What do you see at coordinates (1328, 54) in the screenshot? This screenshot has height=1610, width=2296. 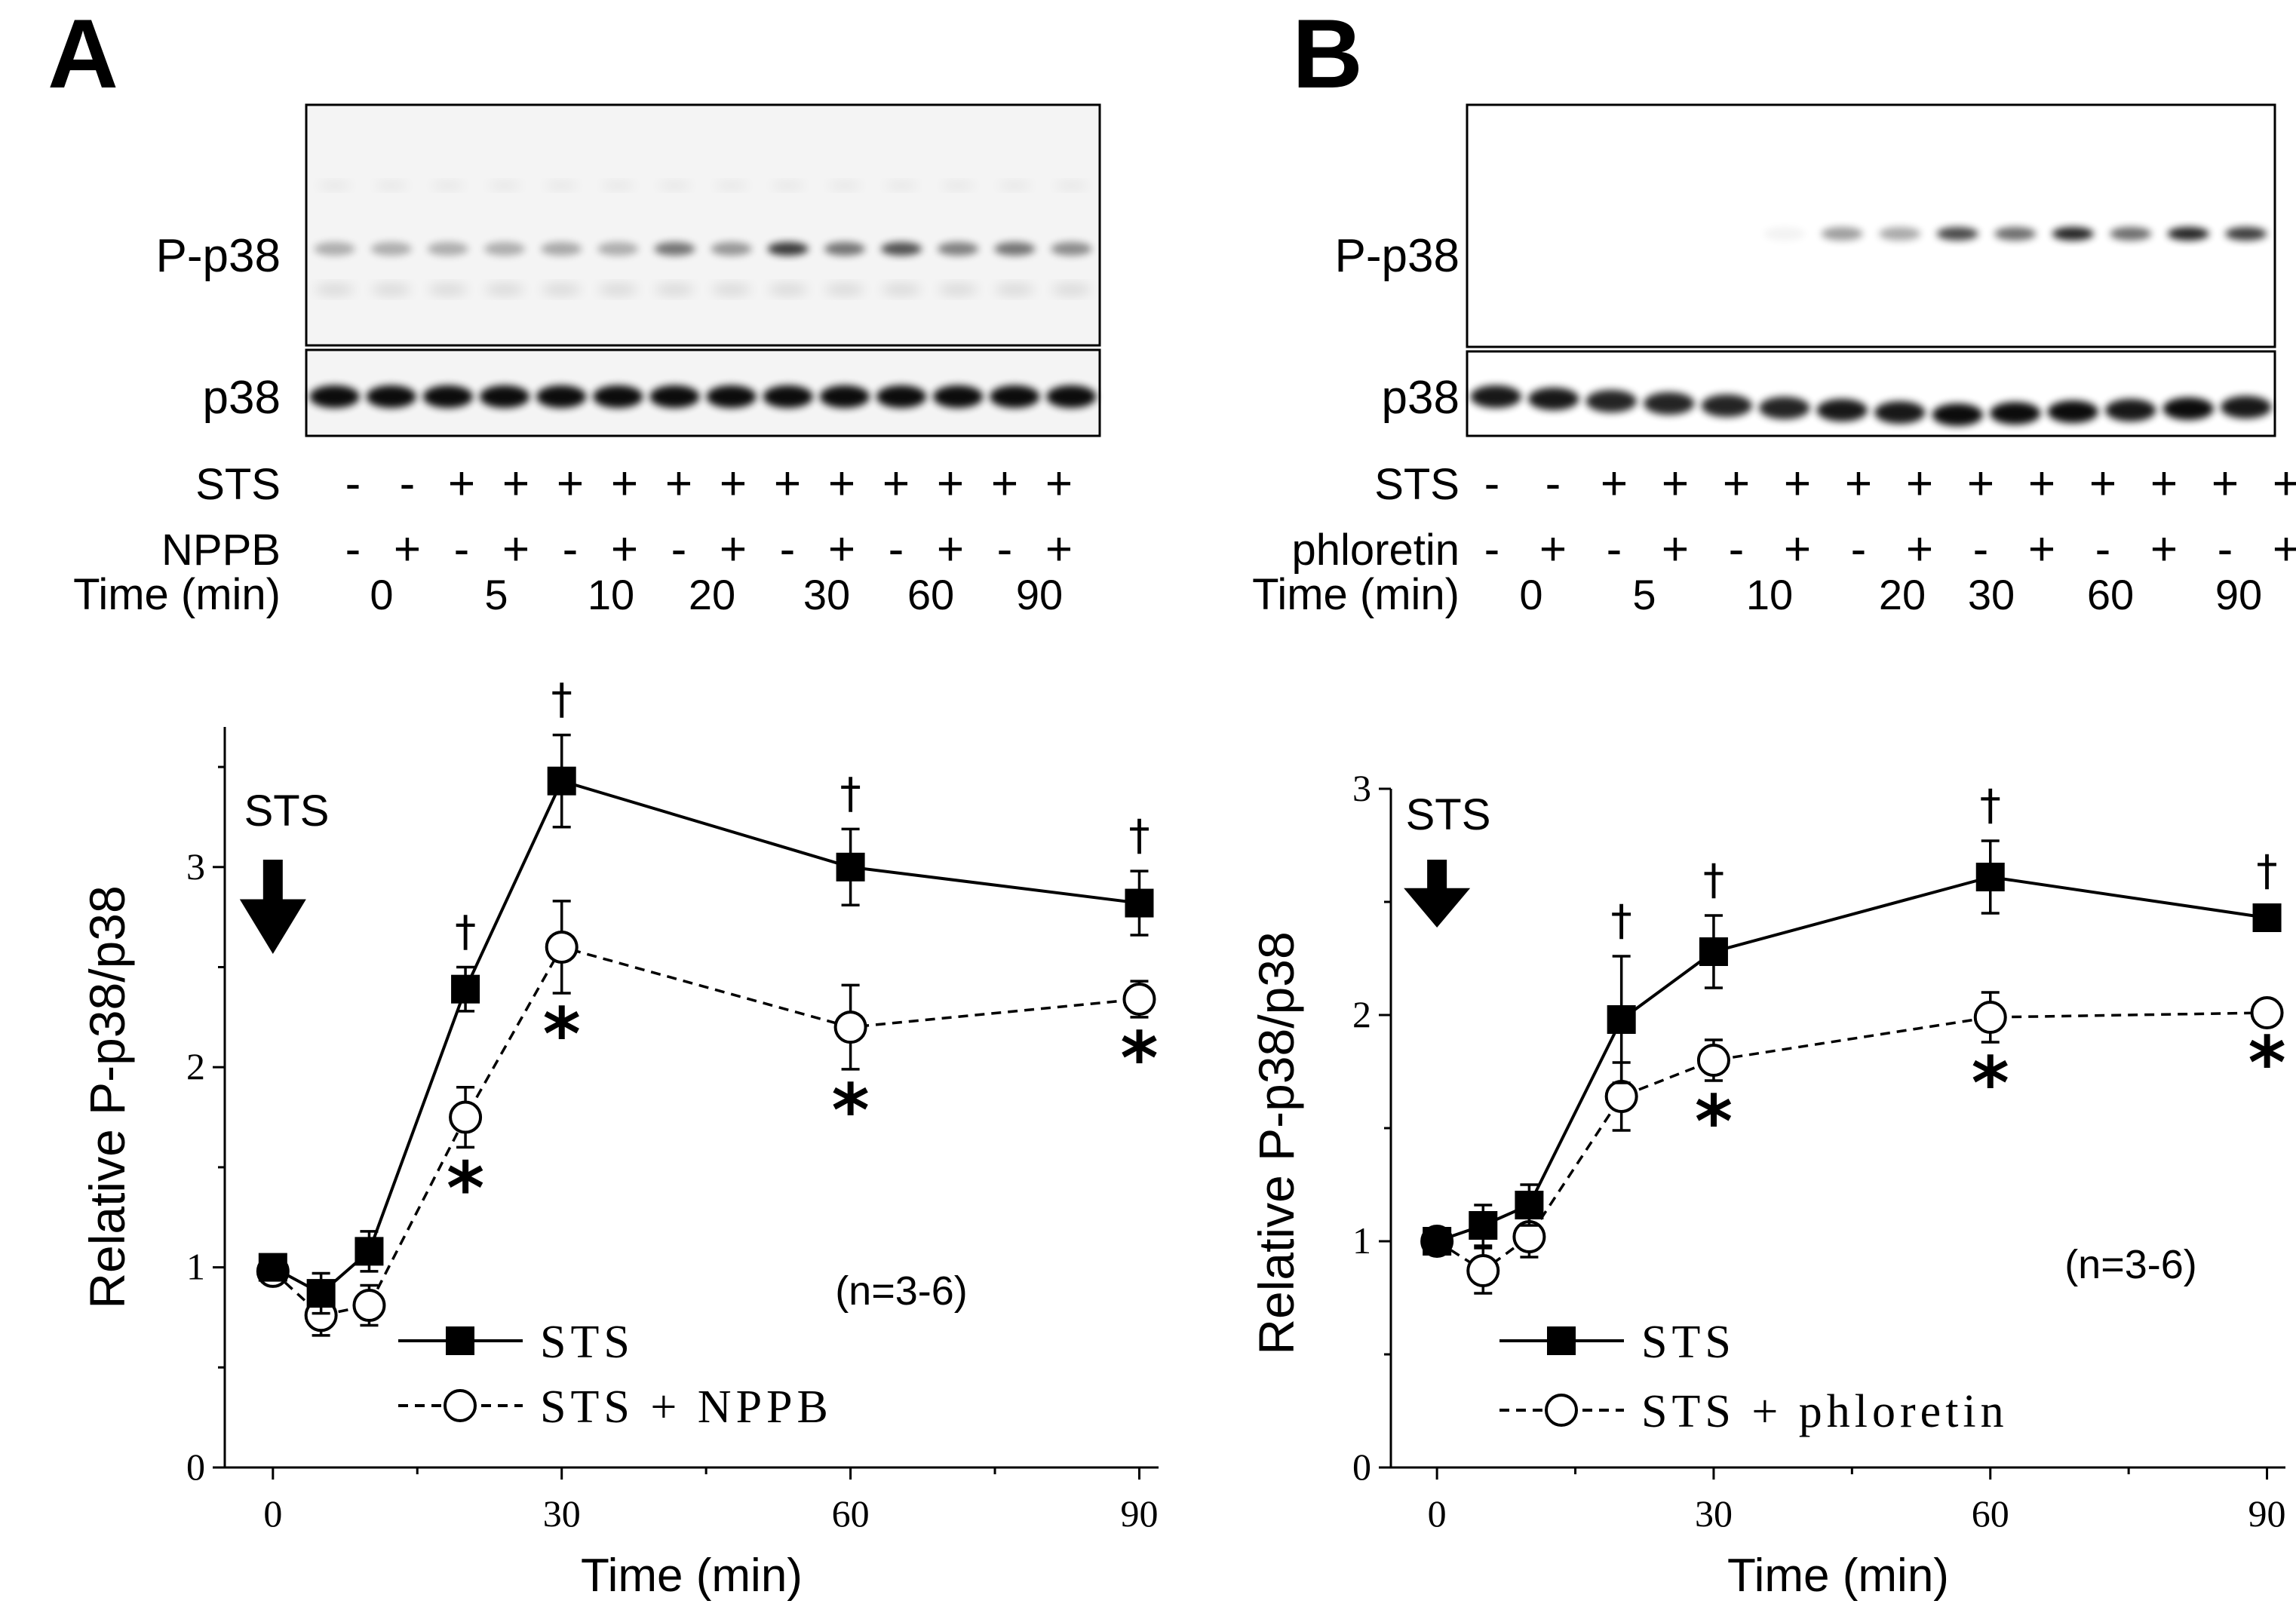 I see `panel-letter: B` at bounding box center [1328, 54].